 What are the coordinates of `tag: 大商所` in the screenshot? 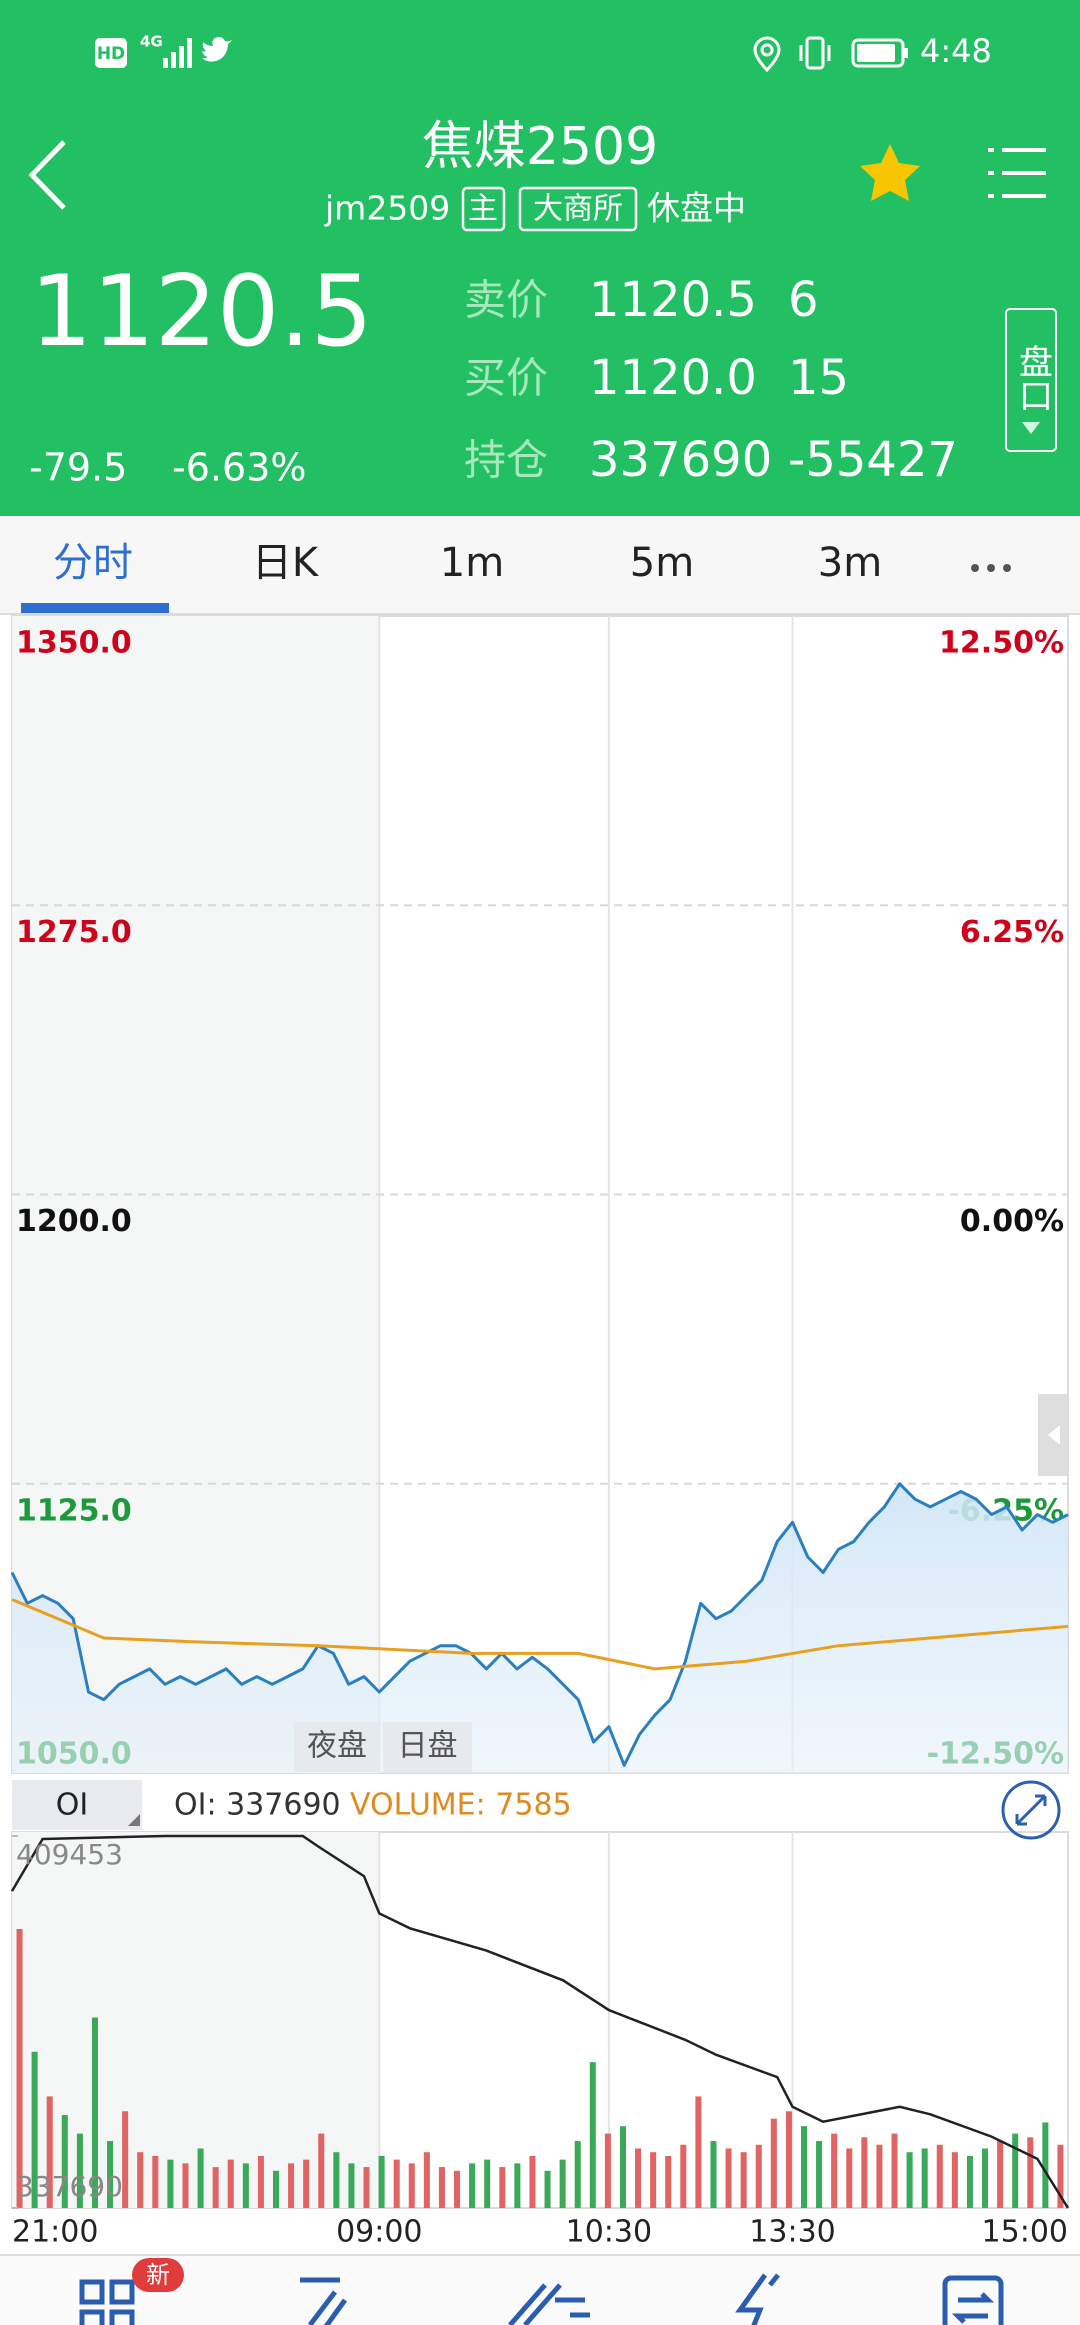 It's located at (578, 209).